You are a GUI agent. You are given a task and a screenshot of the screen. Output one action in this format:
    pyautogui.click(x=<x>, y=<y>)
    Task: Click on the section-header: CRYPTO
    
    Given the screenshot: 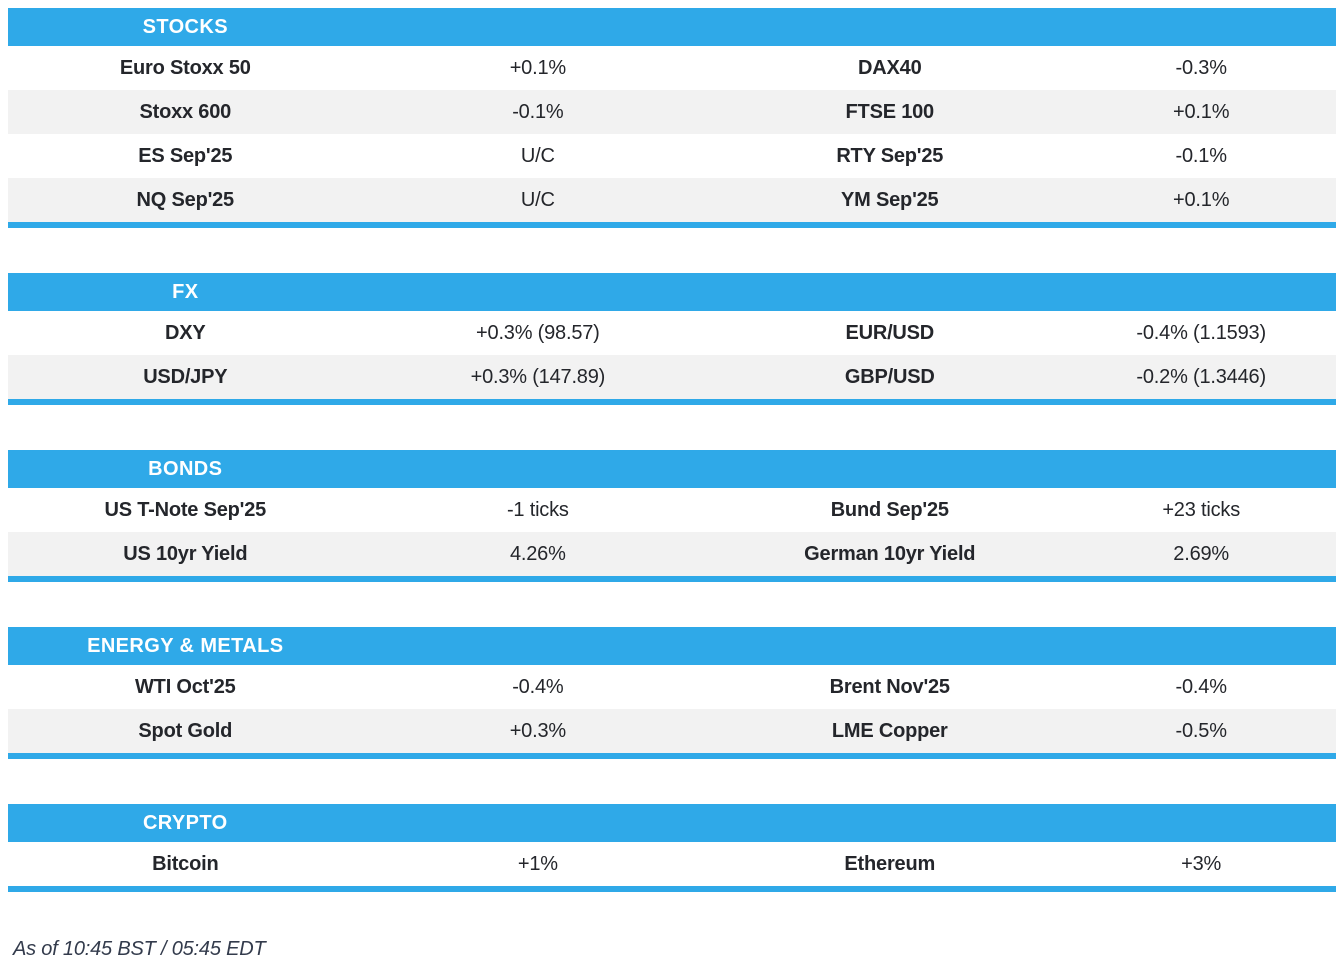 What is the action you would take?
    pyautogui.click(x=672, y=823)
    